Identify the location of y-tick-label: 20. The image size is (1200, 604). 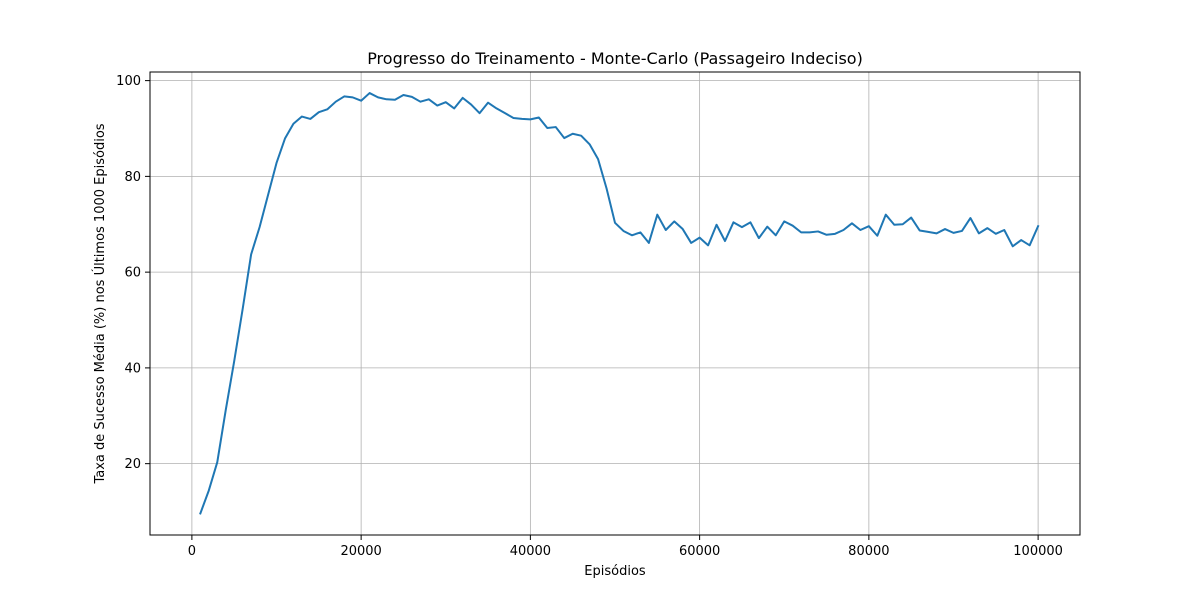
(132, 464).